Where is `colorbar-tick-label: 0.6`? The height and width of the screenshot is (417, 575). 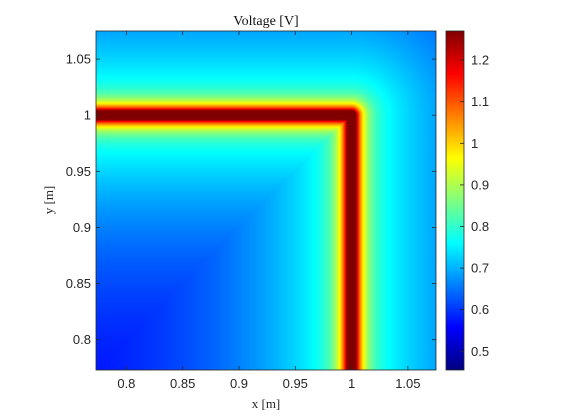
colorbar-tick-label: 0.6 is located at coordinates (480, 309).